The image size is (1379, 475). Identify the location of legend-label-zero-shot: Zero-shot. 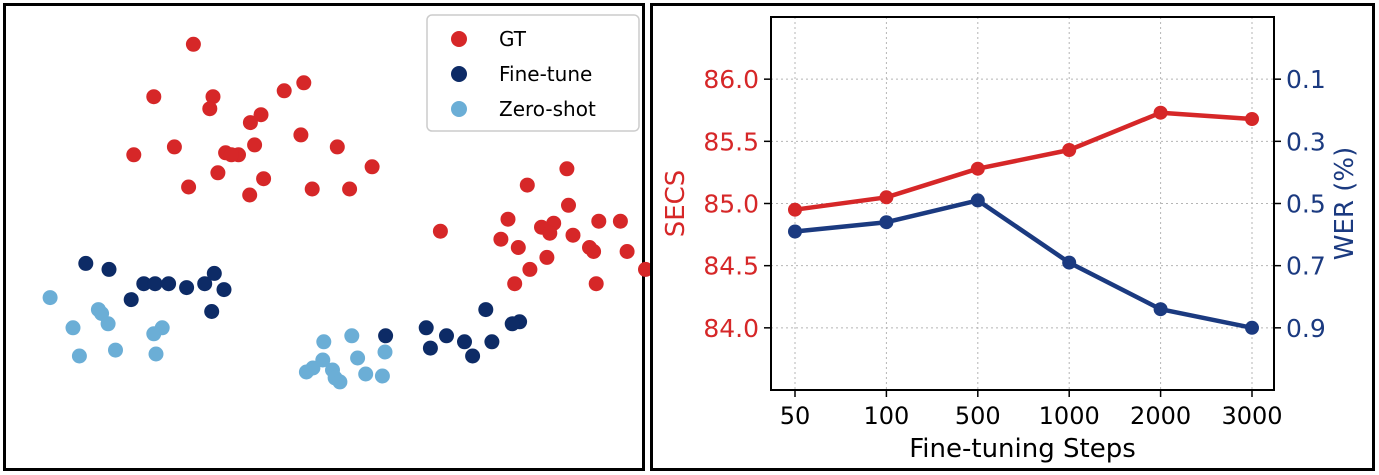
(547, 109).